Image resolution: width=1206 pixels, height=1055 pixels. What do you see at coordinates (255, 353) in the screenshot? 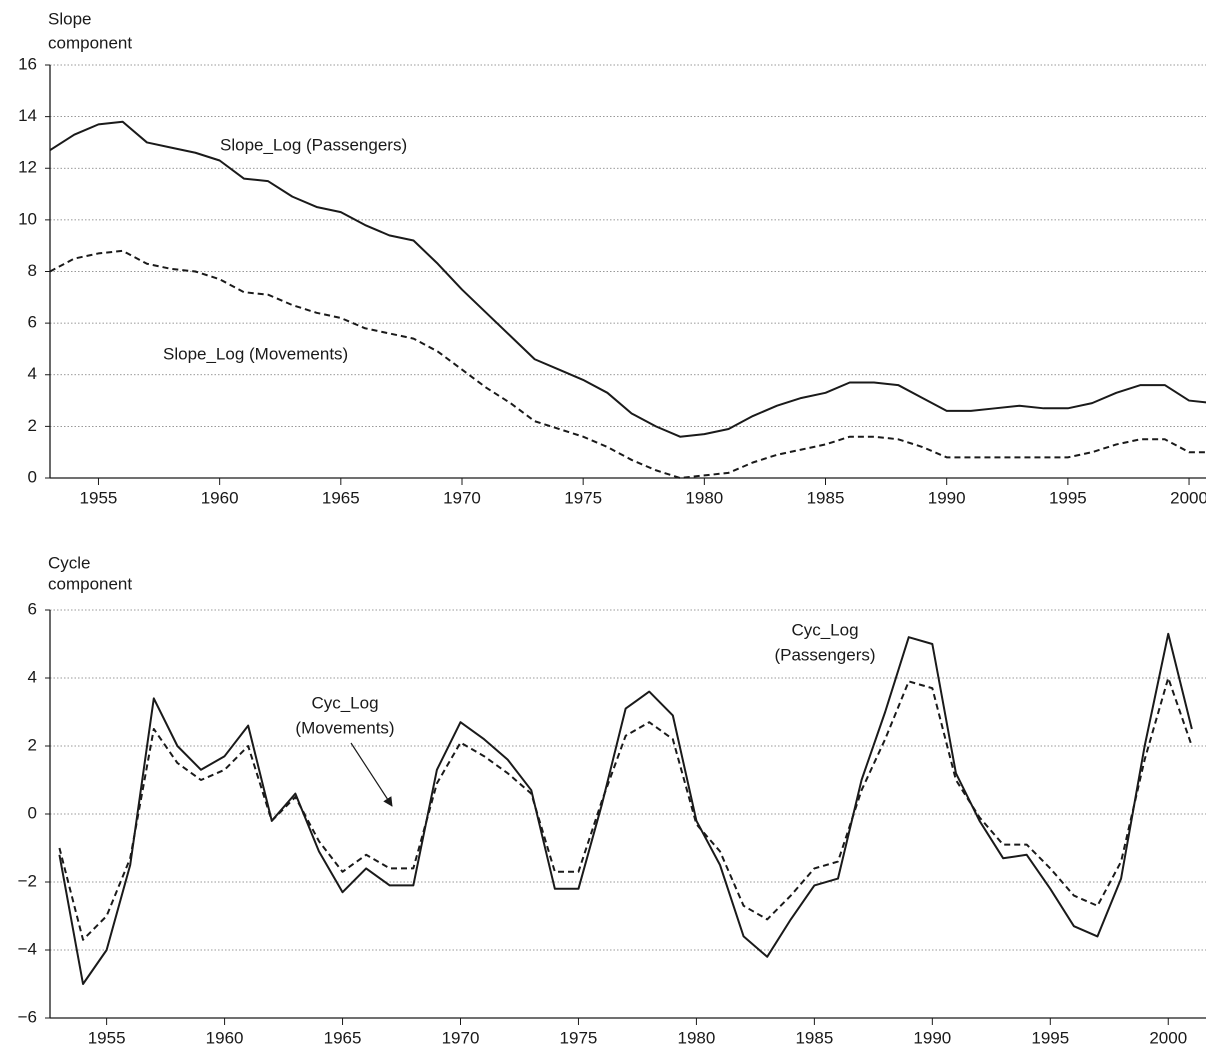
I see `series-label: Slope_Log (Movements)` at bounding box center [255, 353].